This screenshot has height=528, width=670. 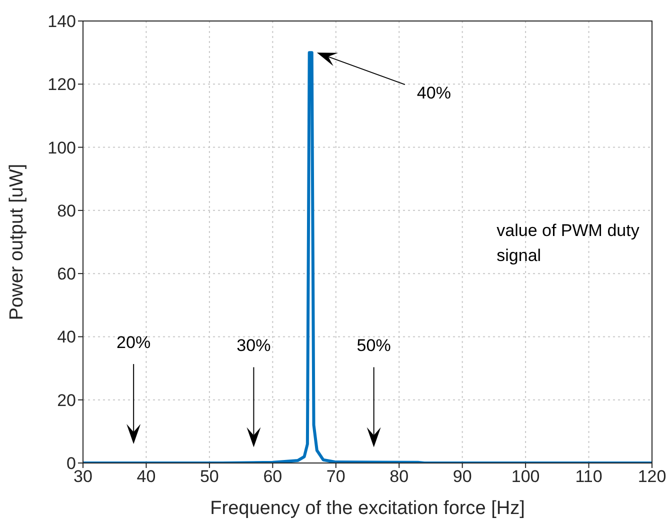 What do you see at coordinates (367, 508) in the screenshot?
I see `x-axis-title: Frequency of the excitation force [Hz]` at bounding box center [367, 508].